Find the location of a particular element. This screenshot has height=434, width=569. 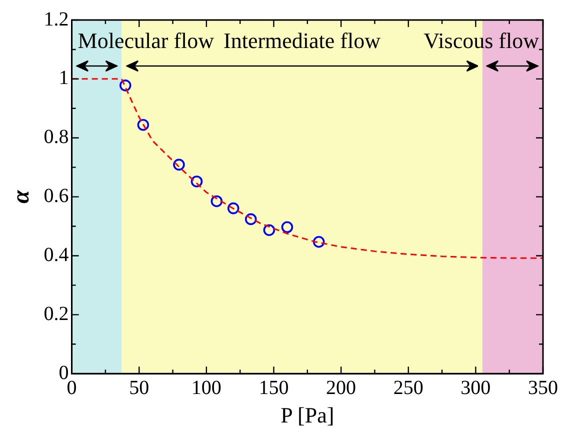

x-tick-label: 250 is located at coordinates (408, 387).